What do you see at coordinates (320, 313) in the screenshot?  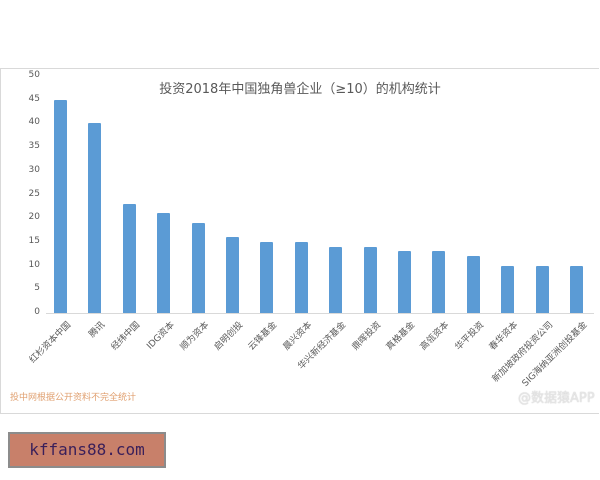 I see `x-axis-line` at bounding box center [320, 313].